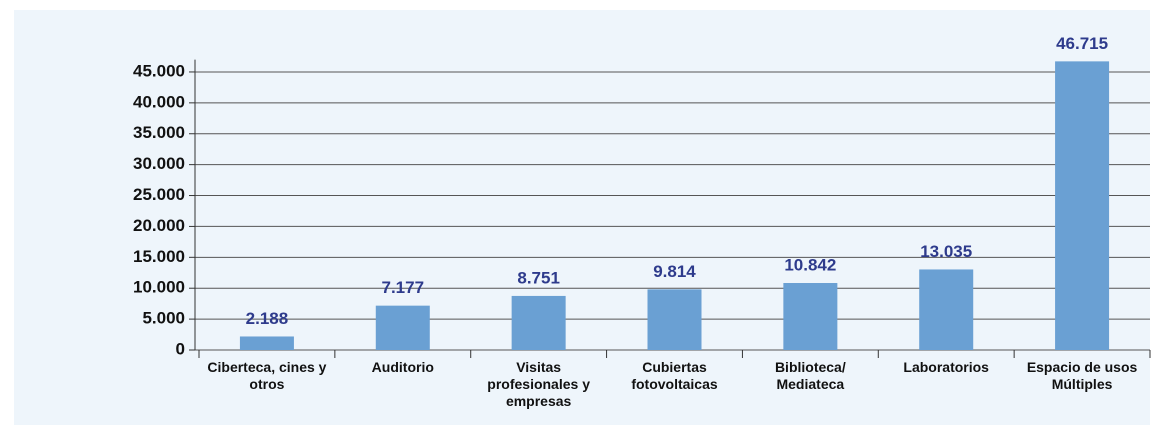 The width and height of the screenshot is (1157, 428). Describe the element at coordinates (402, 367) in the screenshot. I see `x-tick-label: Auditorio` at that location.